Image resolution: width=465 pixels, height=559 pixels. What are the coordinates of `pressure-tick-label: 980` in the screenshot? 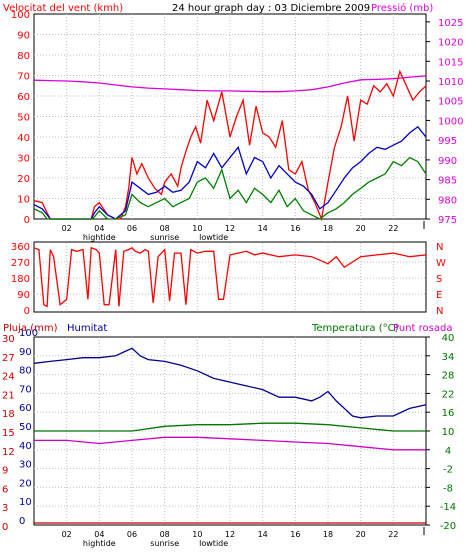 It's located at (447, 200).